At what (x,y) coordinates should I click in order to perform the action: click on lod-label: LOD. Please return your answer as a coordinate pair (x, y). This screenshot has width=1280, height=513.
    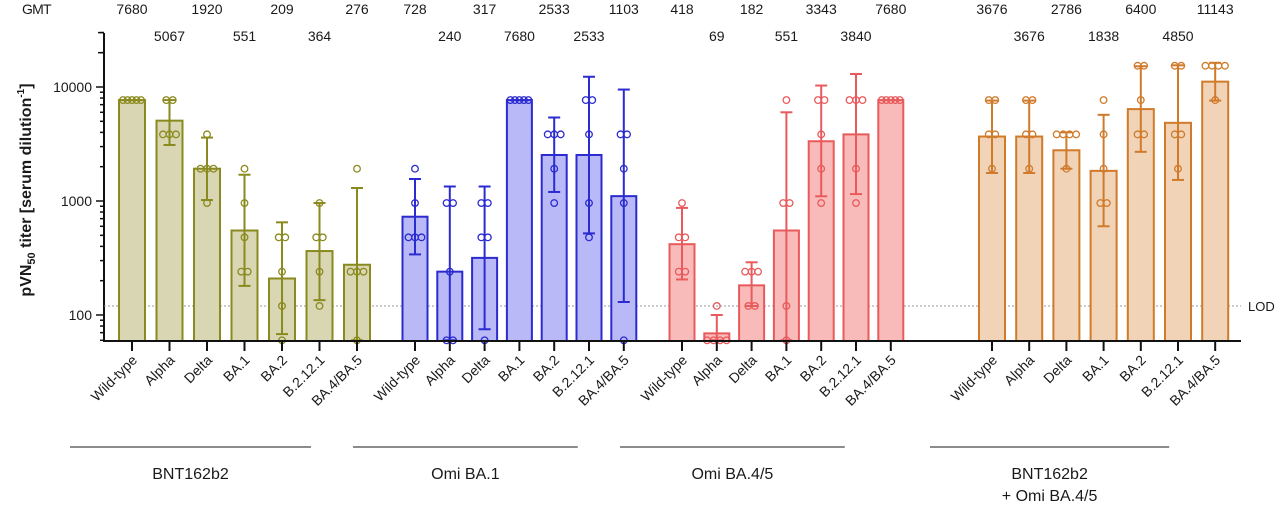
    Looking at the image, I should click on (1261, 306).